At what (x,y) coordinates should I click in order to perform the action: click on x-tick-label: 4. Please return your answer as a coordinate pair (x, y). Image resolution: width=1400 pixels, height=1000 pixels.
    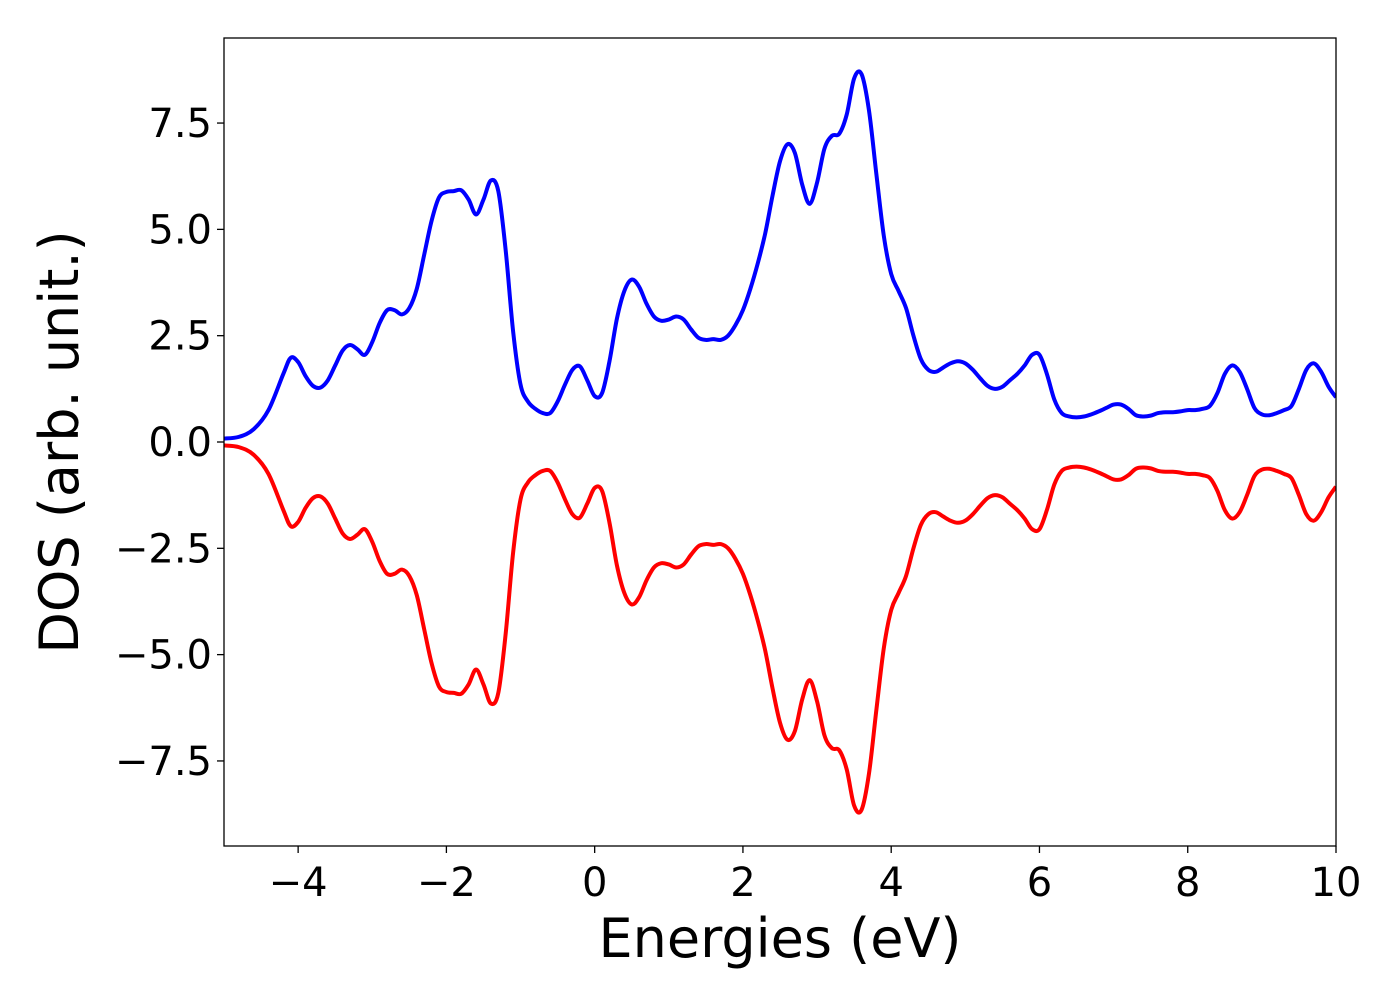
    Looking at the image, I should click on (890, 883).